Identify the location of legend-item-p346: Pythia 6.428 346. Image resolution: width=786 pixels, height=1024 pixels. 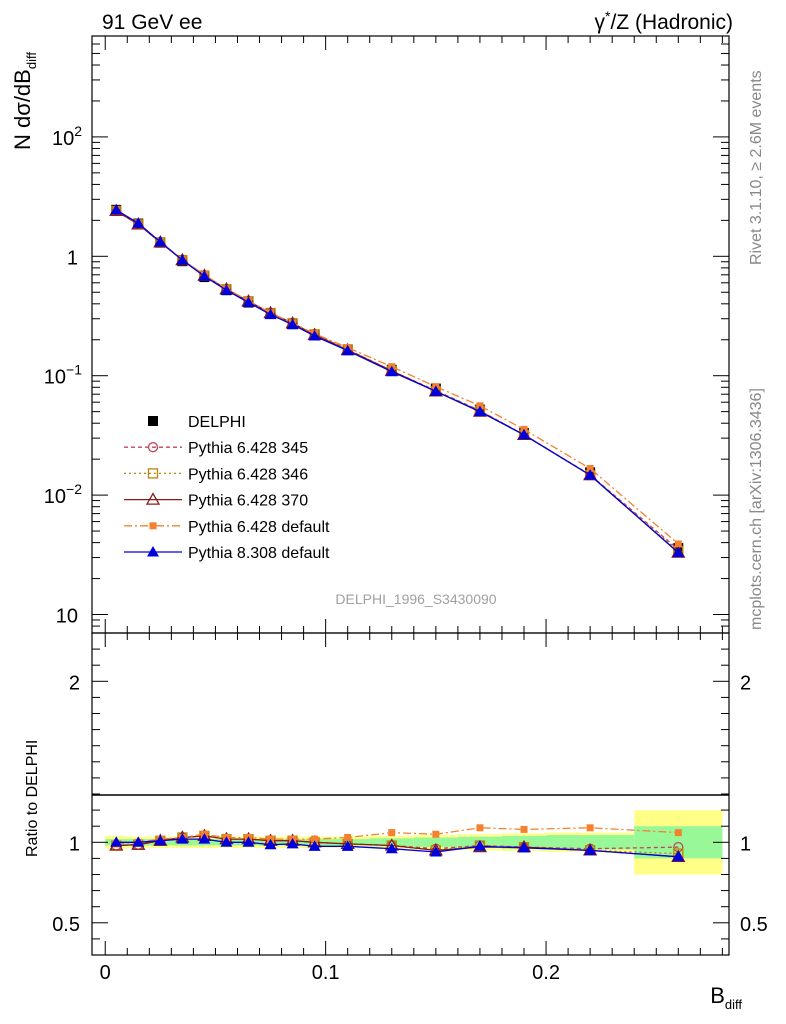
(216, 474).